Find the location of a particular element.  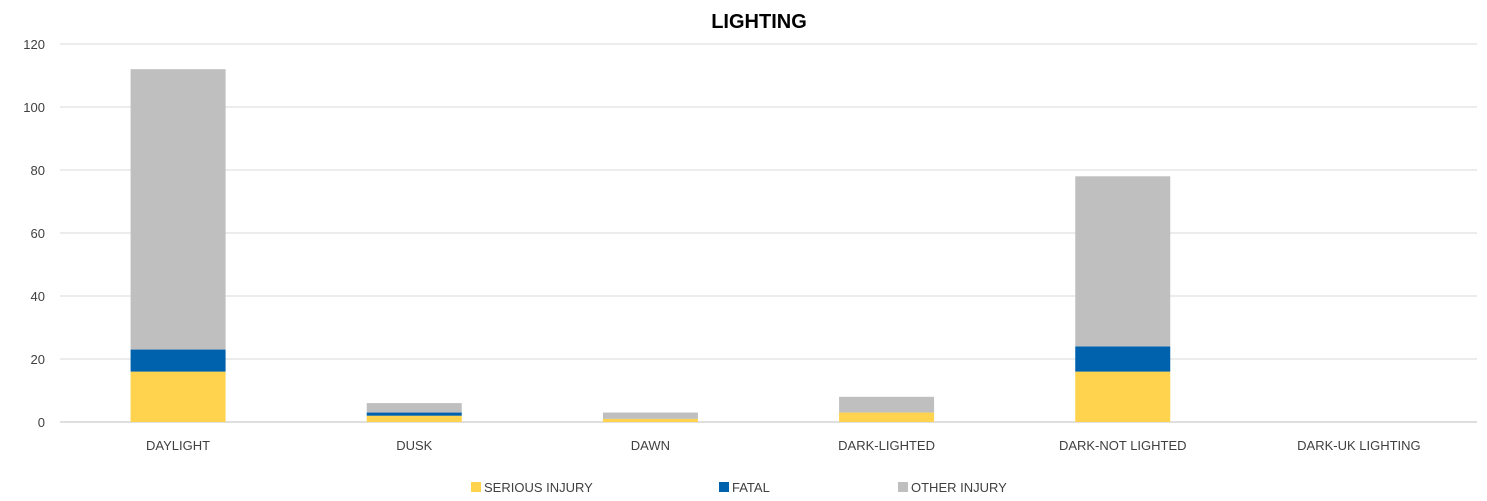

chart-title: LIGHTING is located at coordinates (759, 22).